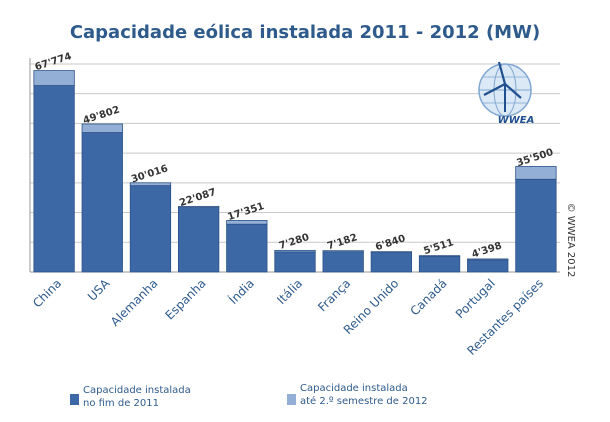  I want to click on legend-label-2012-line1: Capacidade instalada, so click(354, 388).